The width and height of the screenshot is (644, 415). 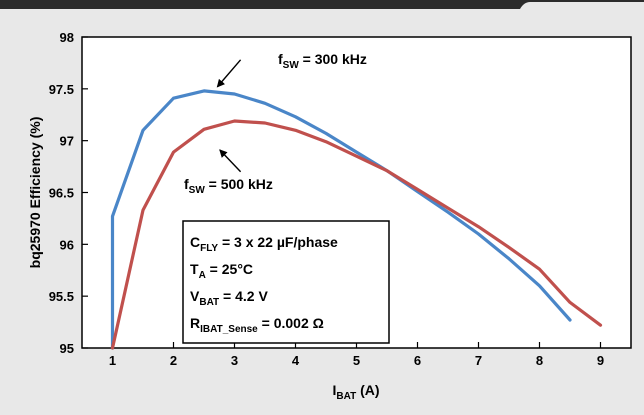 What do you see at coordinates (67, 37) in the screenshot?
I see `y-tick-label-98: 98` at bounding box center [67, 37].